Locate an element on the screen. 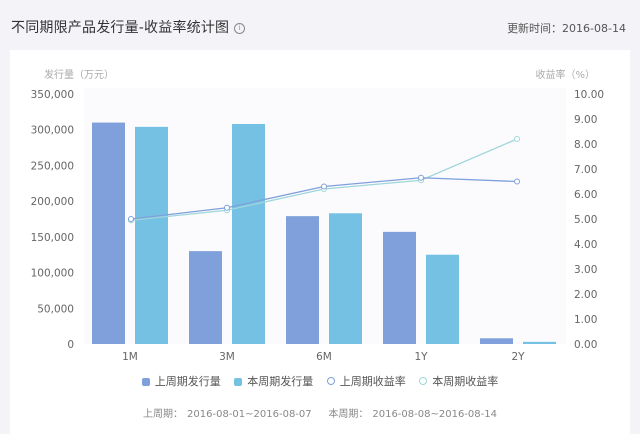  y-tick-right: 5.00 is located at coordinates (585, 220).